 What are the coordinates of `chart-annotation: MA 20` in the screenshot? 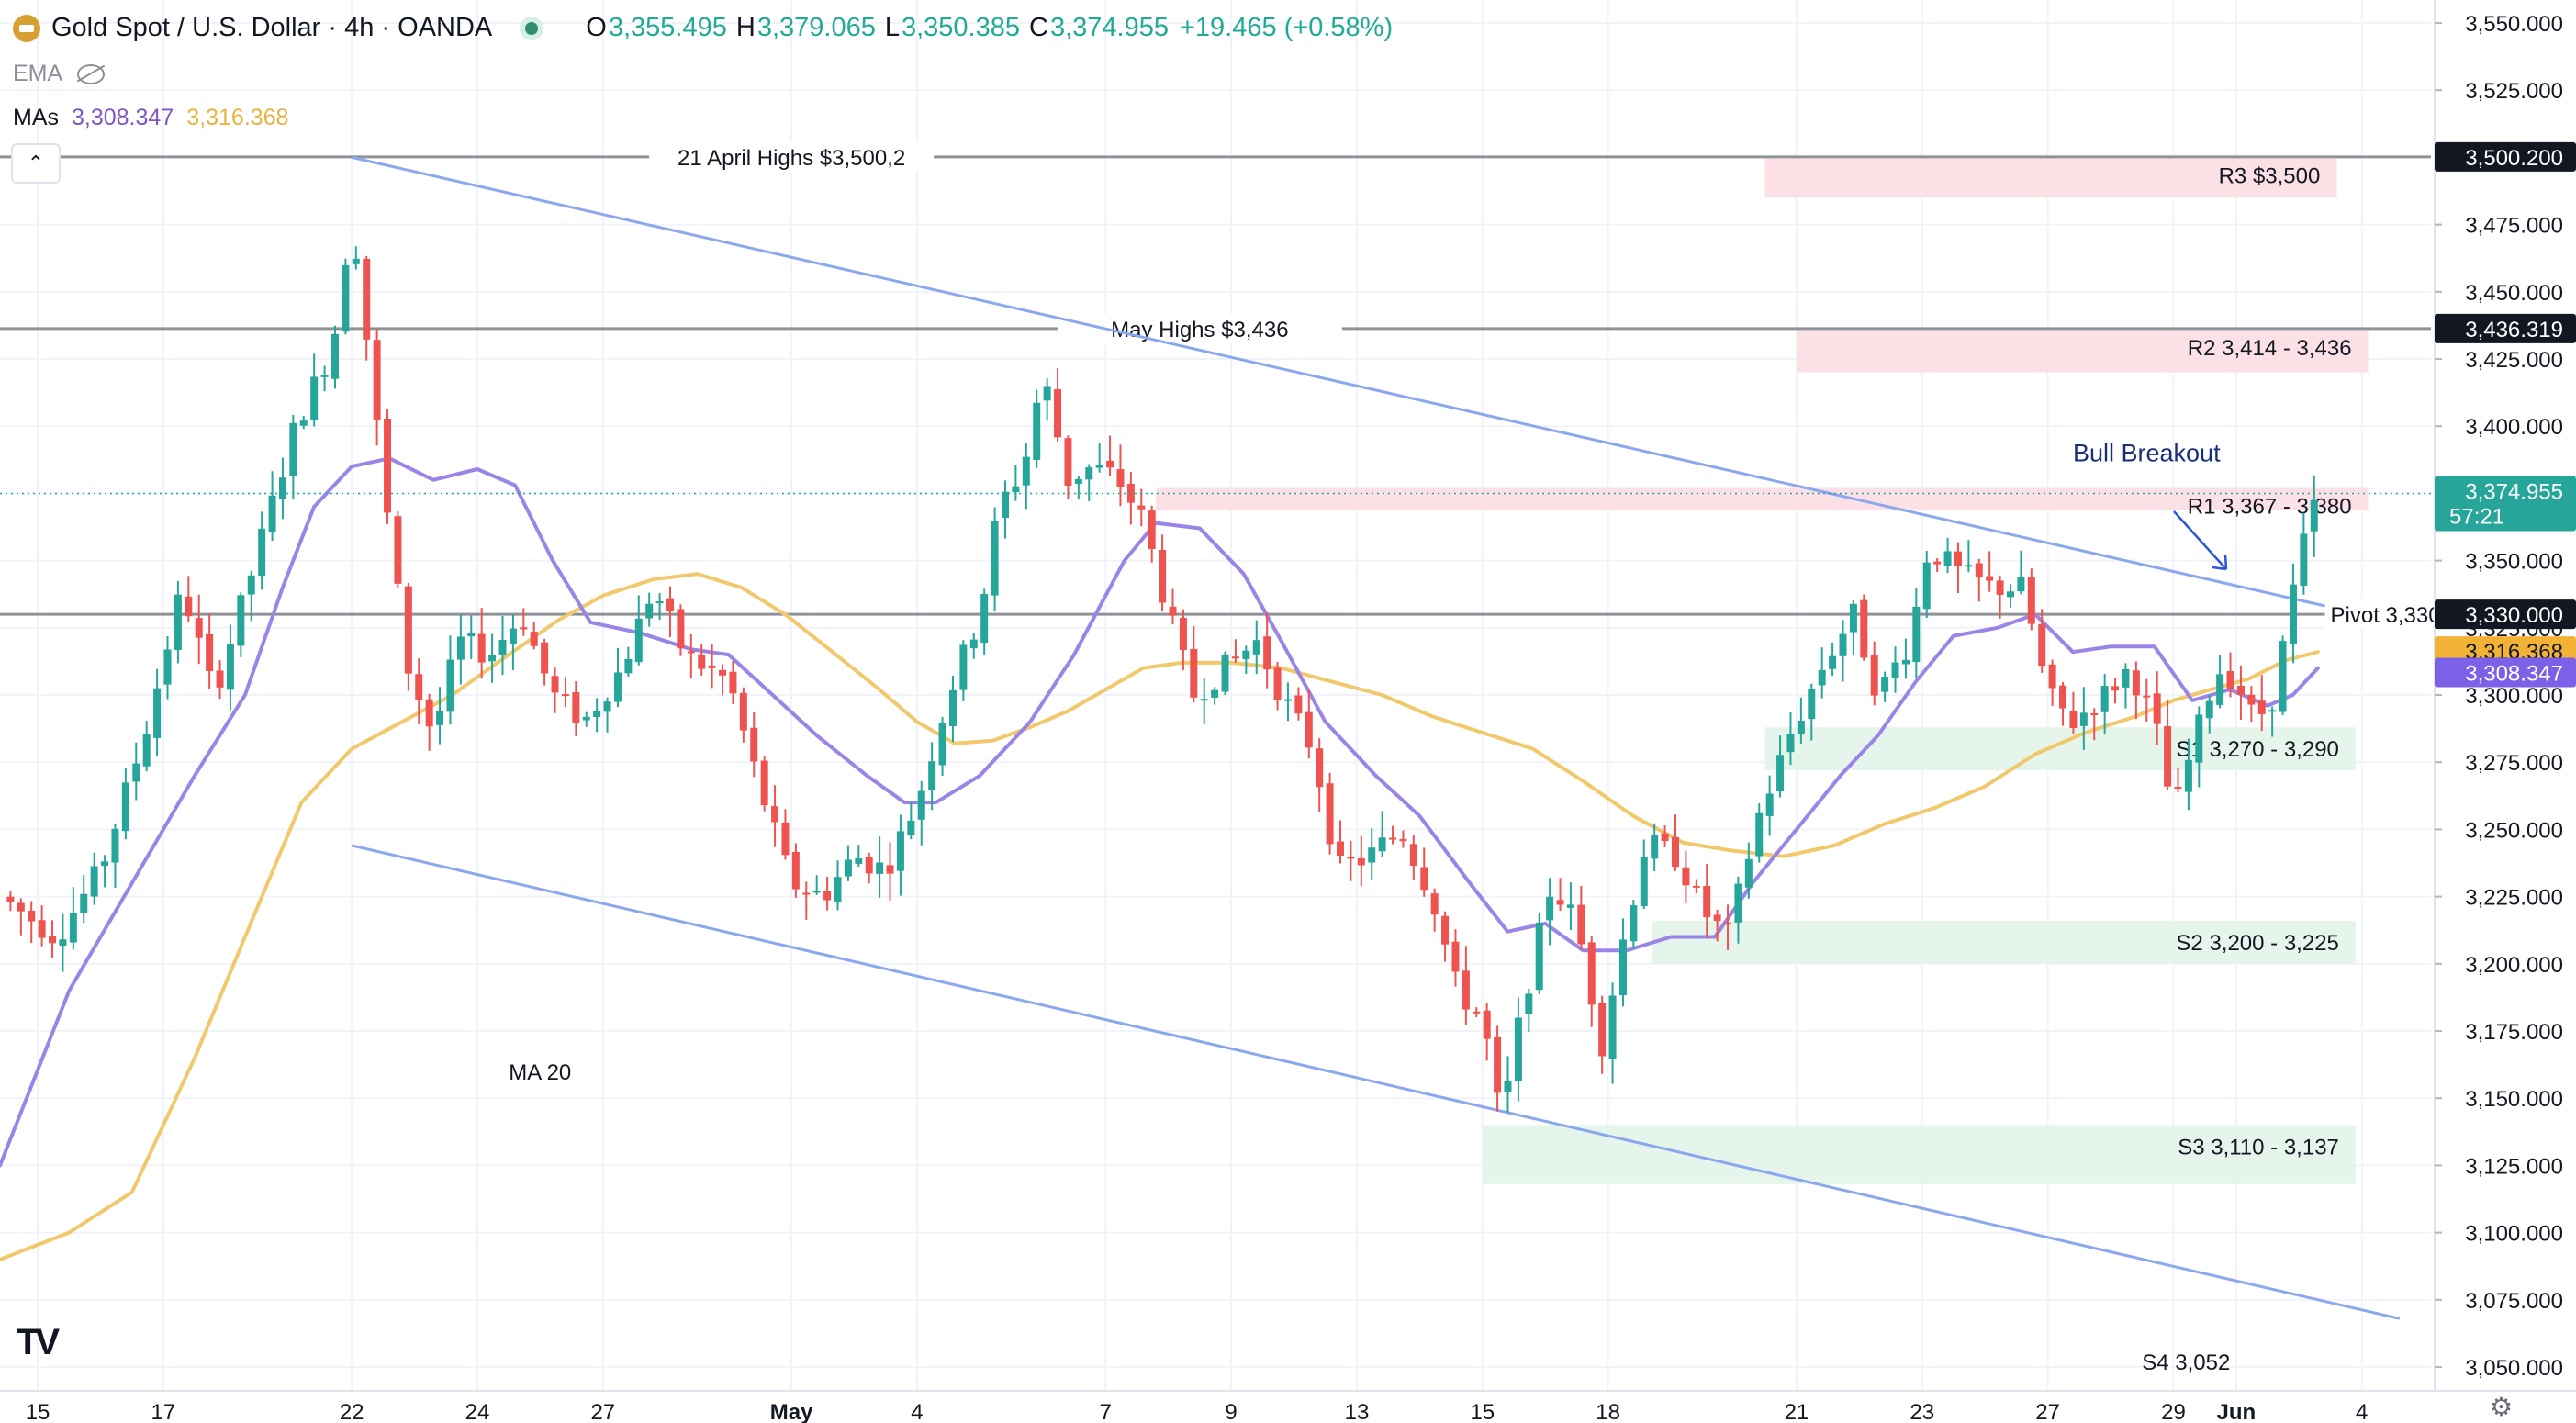 It's located at (540, 1072).